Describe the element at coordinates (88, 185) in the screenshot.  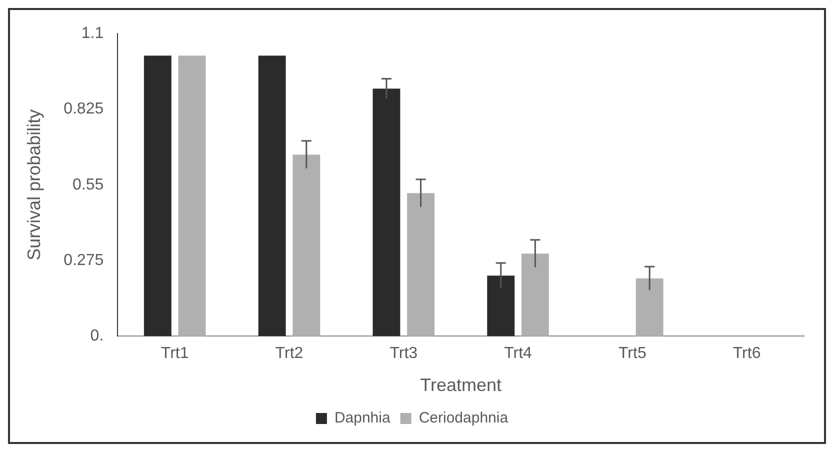
I see `y-tick-label: 0.55` at that location.